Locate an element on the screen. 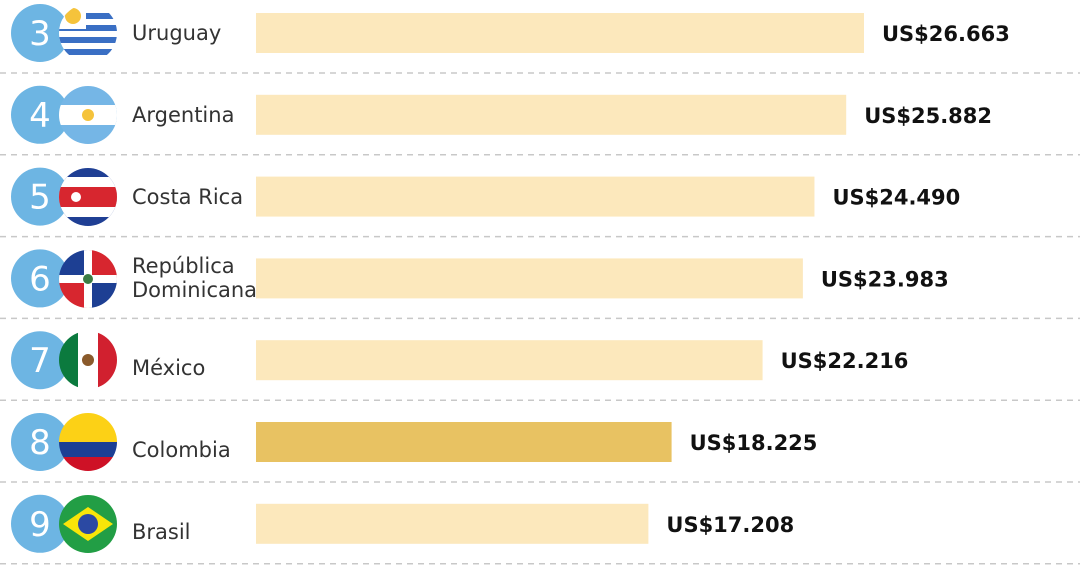  flags is located at coordinates (88, 278).